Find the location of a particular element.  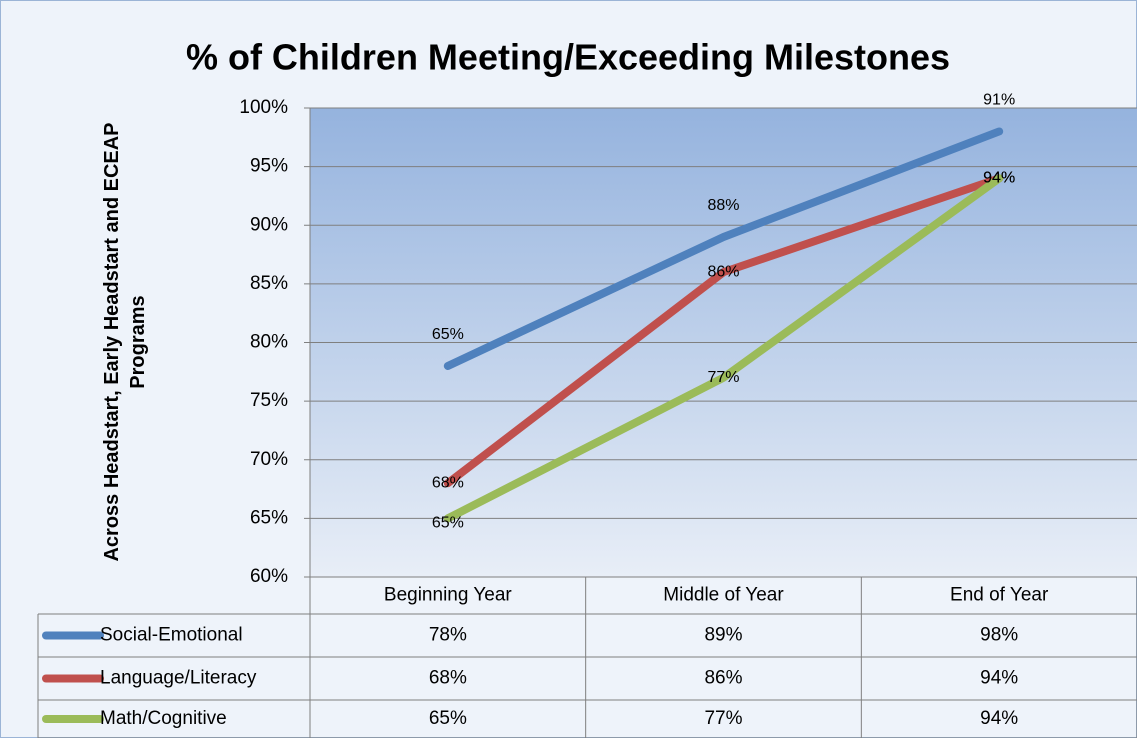

point-annotation: 86% is located at coordinates (723, 271).